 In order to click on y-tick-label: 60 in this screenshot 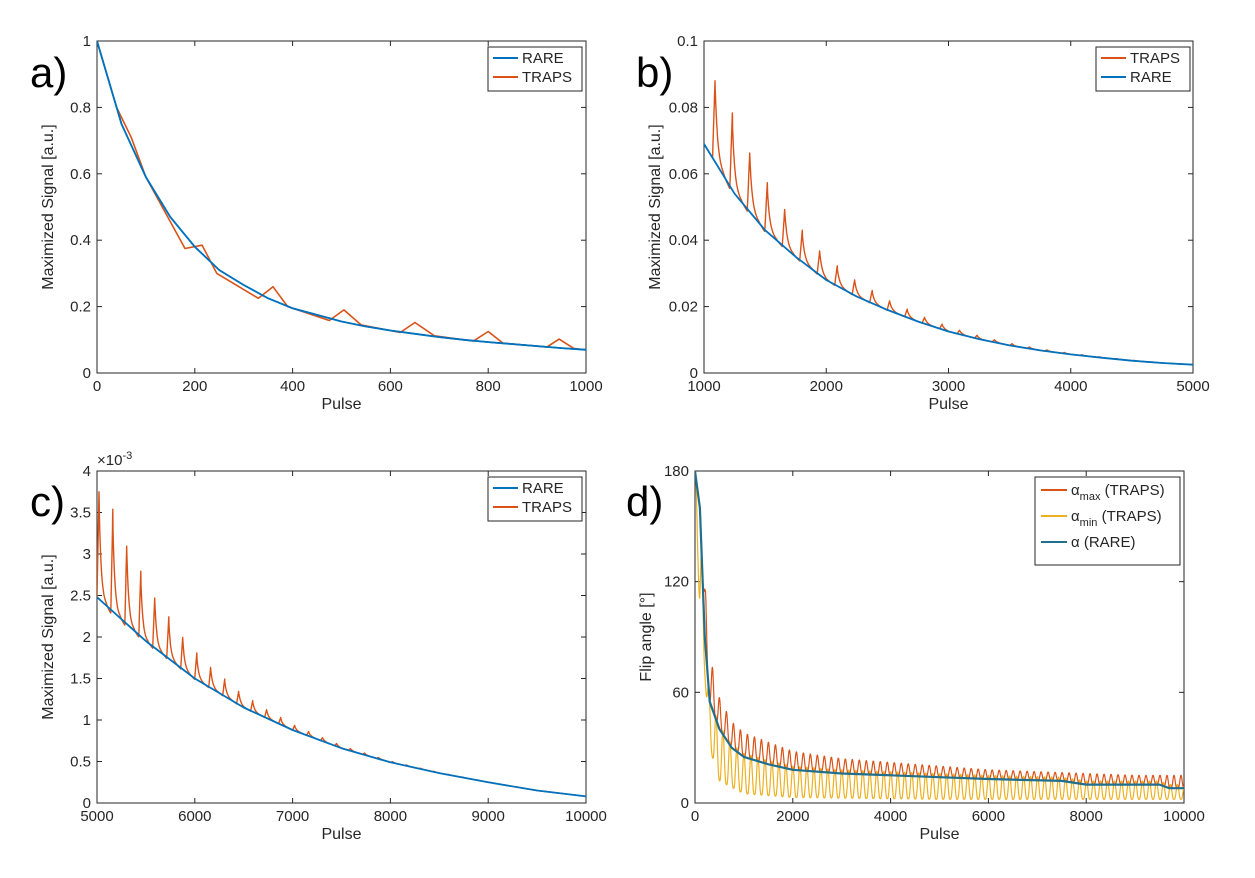, I will do `click(680, 692)`.